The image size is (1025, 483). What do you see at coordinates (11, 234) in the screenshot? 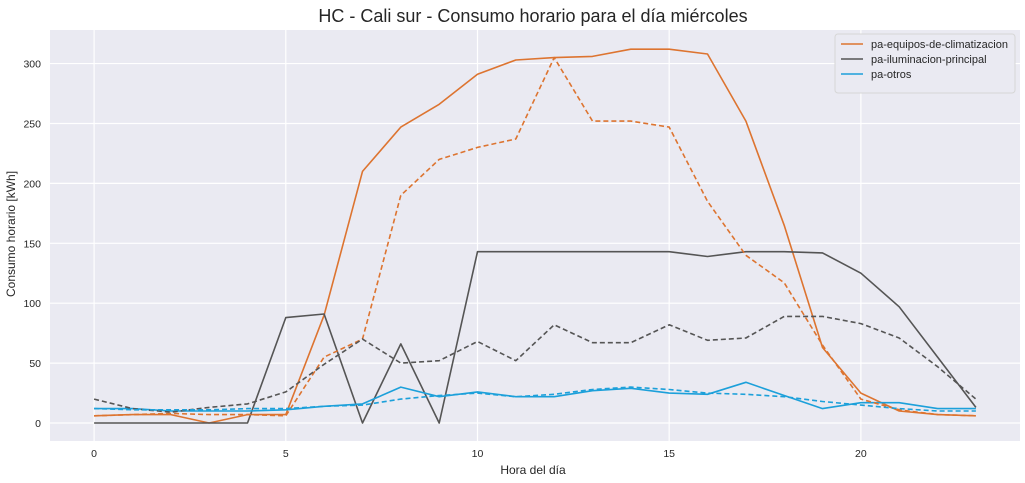
I see `y-axis-label: Consumo horario [kWh]` at bounding box center [11, 234].